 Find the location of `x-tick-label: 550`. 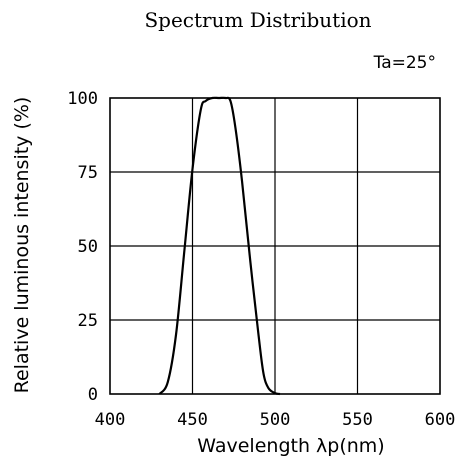

x-tick-label: 550 is located at coordinates (357, 420).